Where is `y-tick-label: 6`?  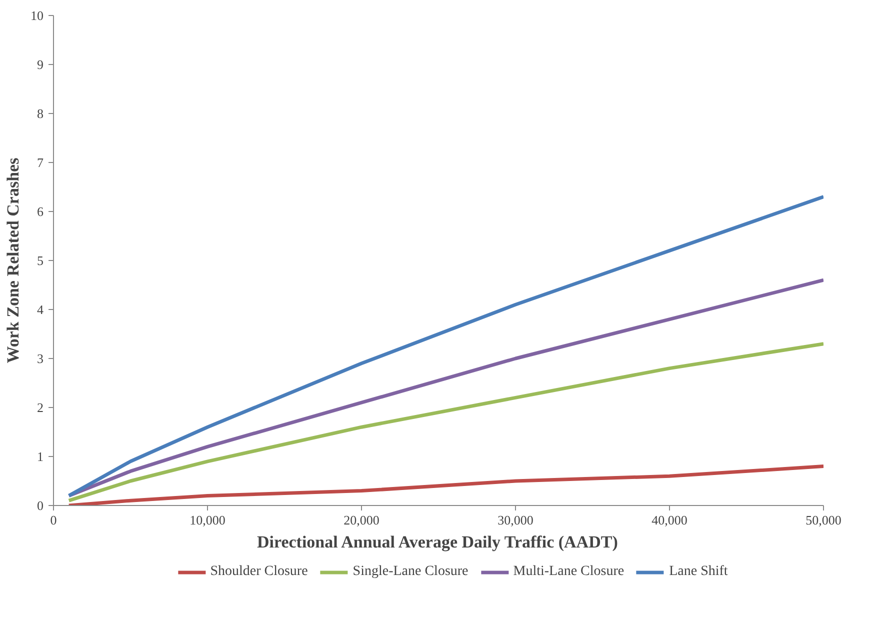
y-tick-label: 6 is located at coordinates (40, 211).